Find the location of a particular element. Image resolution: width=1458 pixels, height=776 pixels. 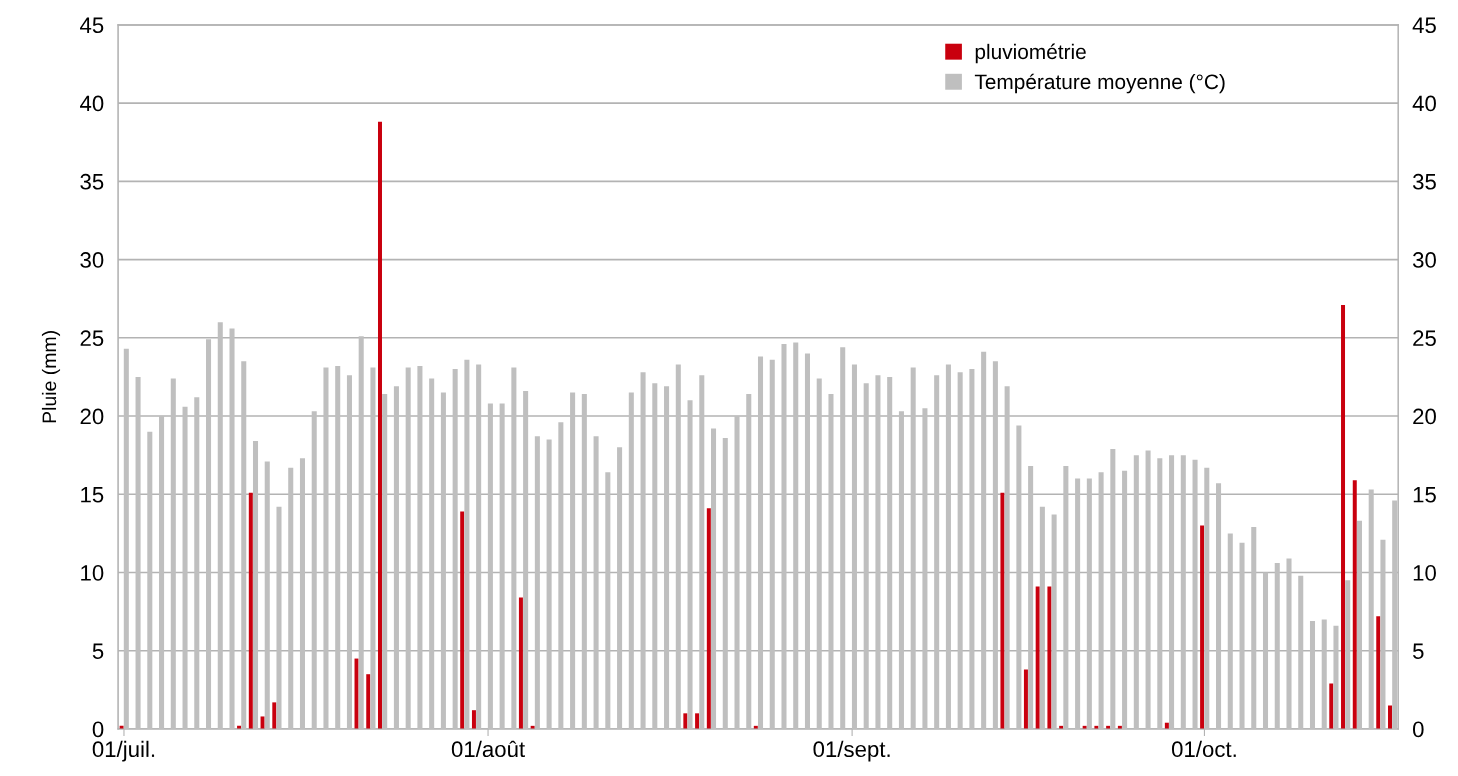

x-tick-label: 01/août is located at coordinates (488, 749).